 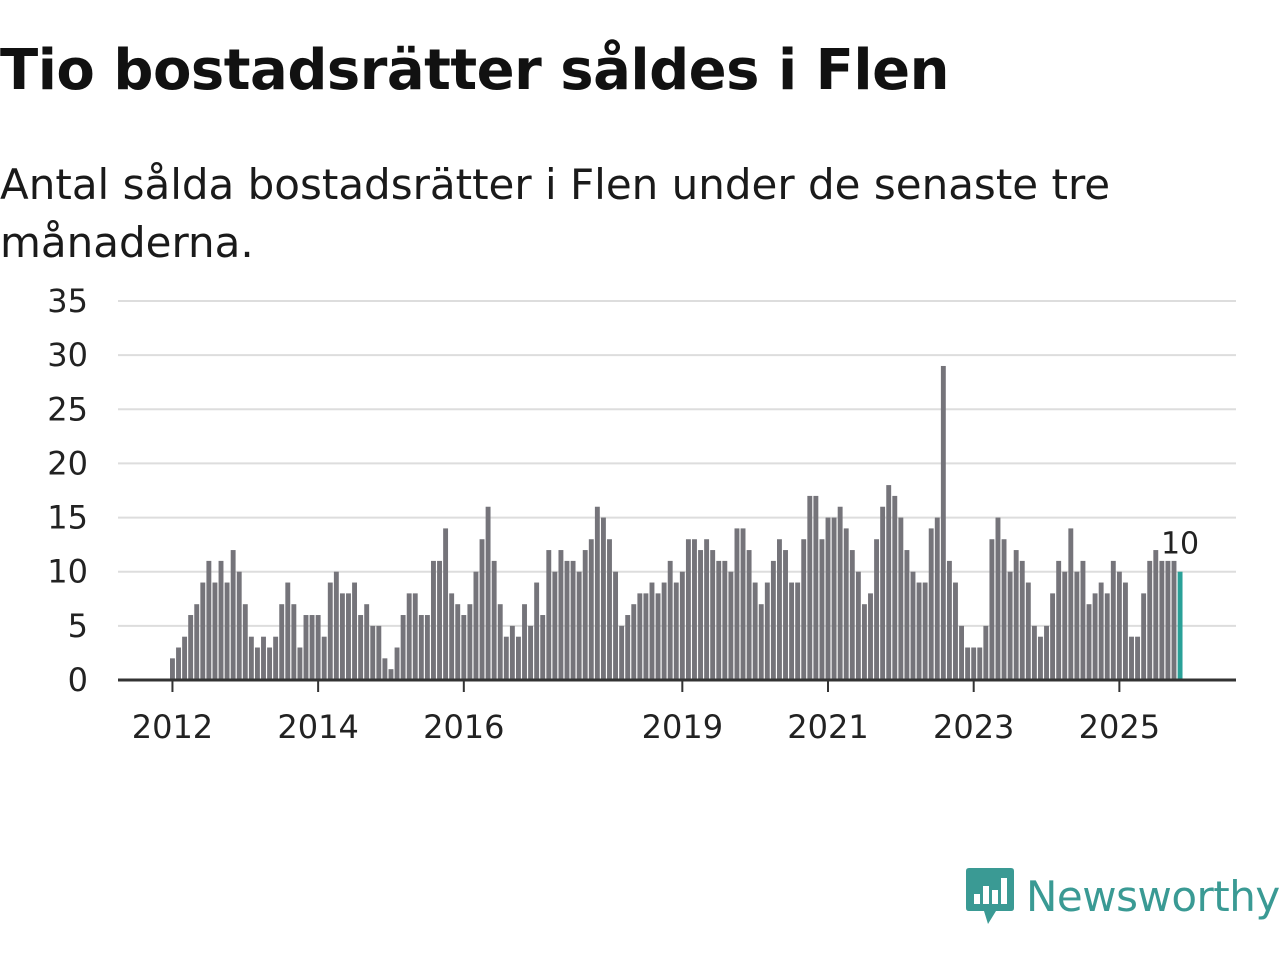 What do you see at coordinates (1122, 896) in the screenshot?
I see `brand-logo: Newsworthy` at bounding box center [1122, 896].